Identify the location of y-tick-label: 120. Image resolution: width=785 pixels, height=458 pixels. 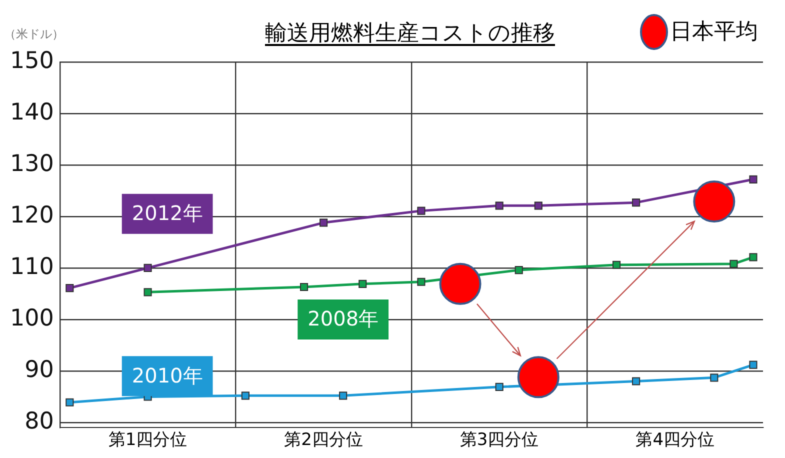
(32, 215).